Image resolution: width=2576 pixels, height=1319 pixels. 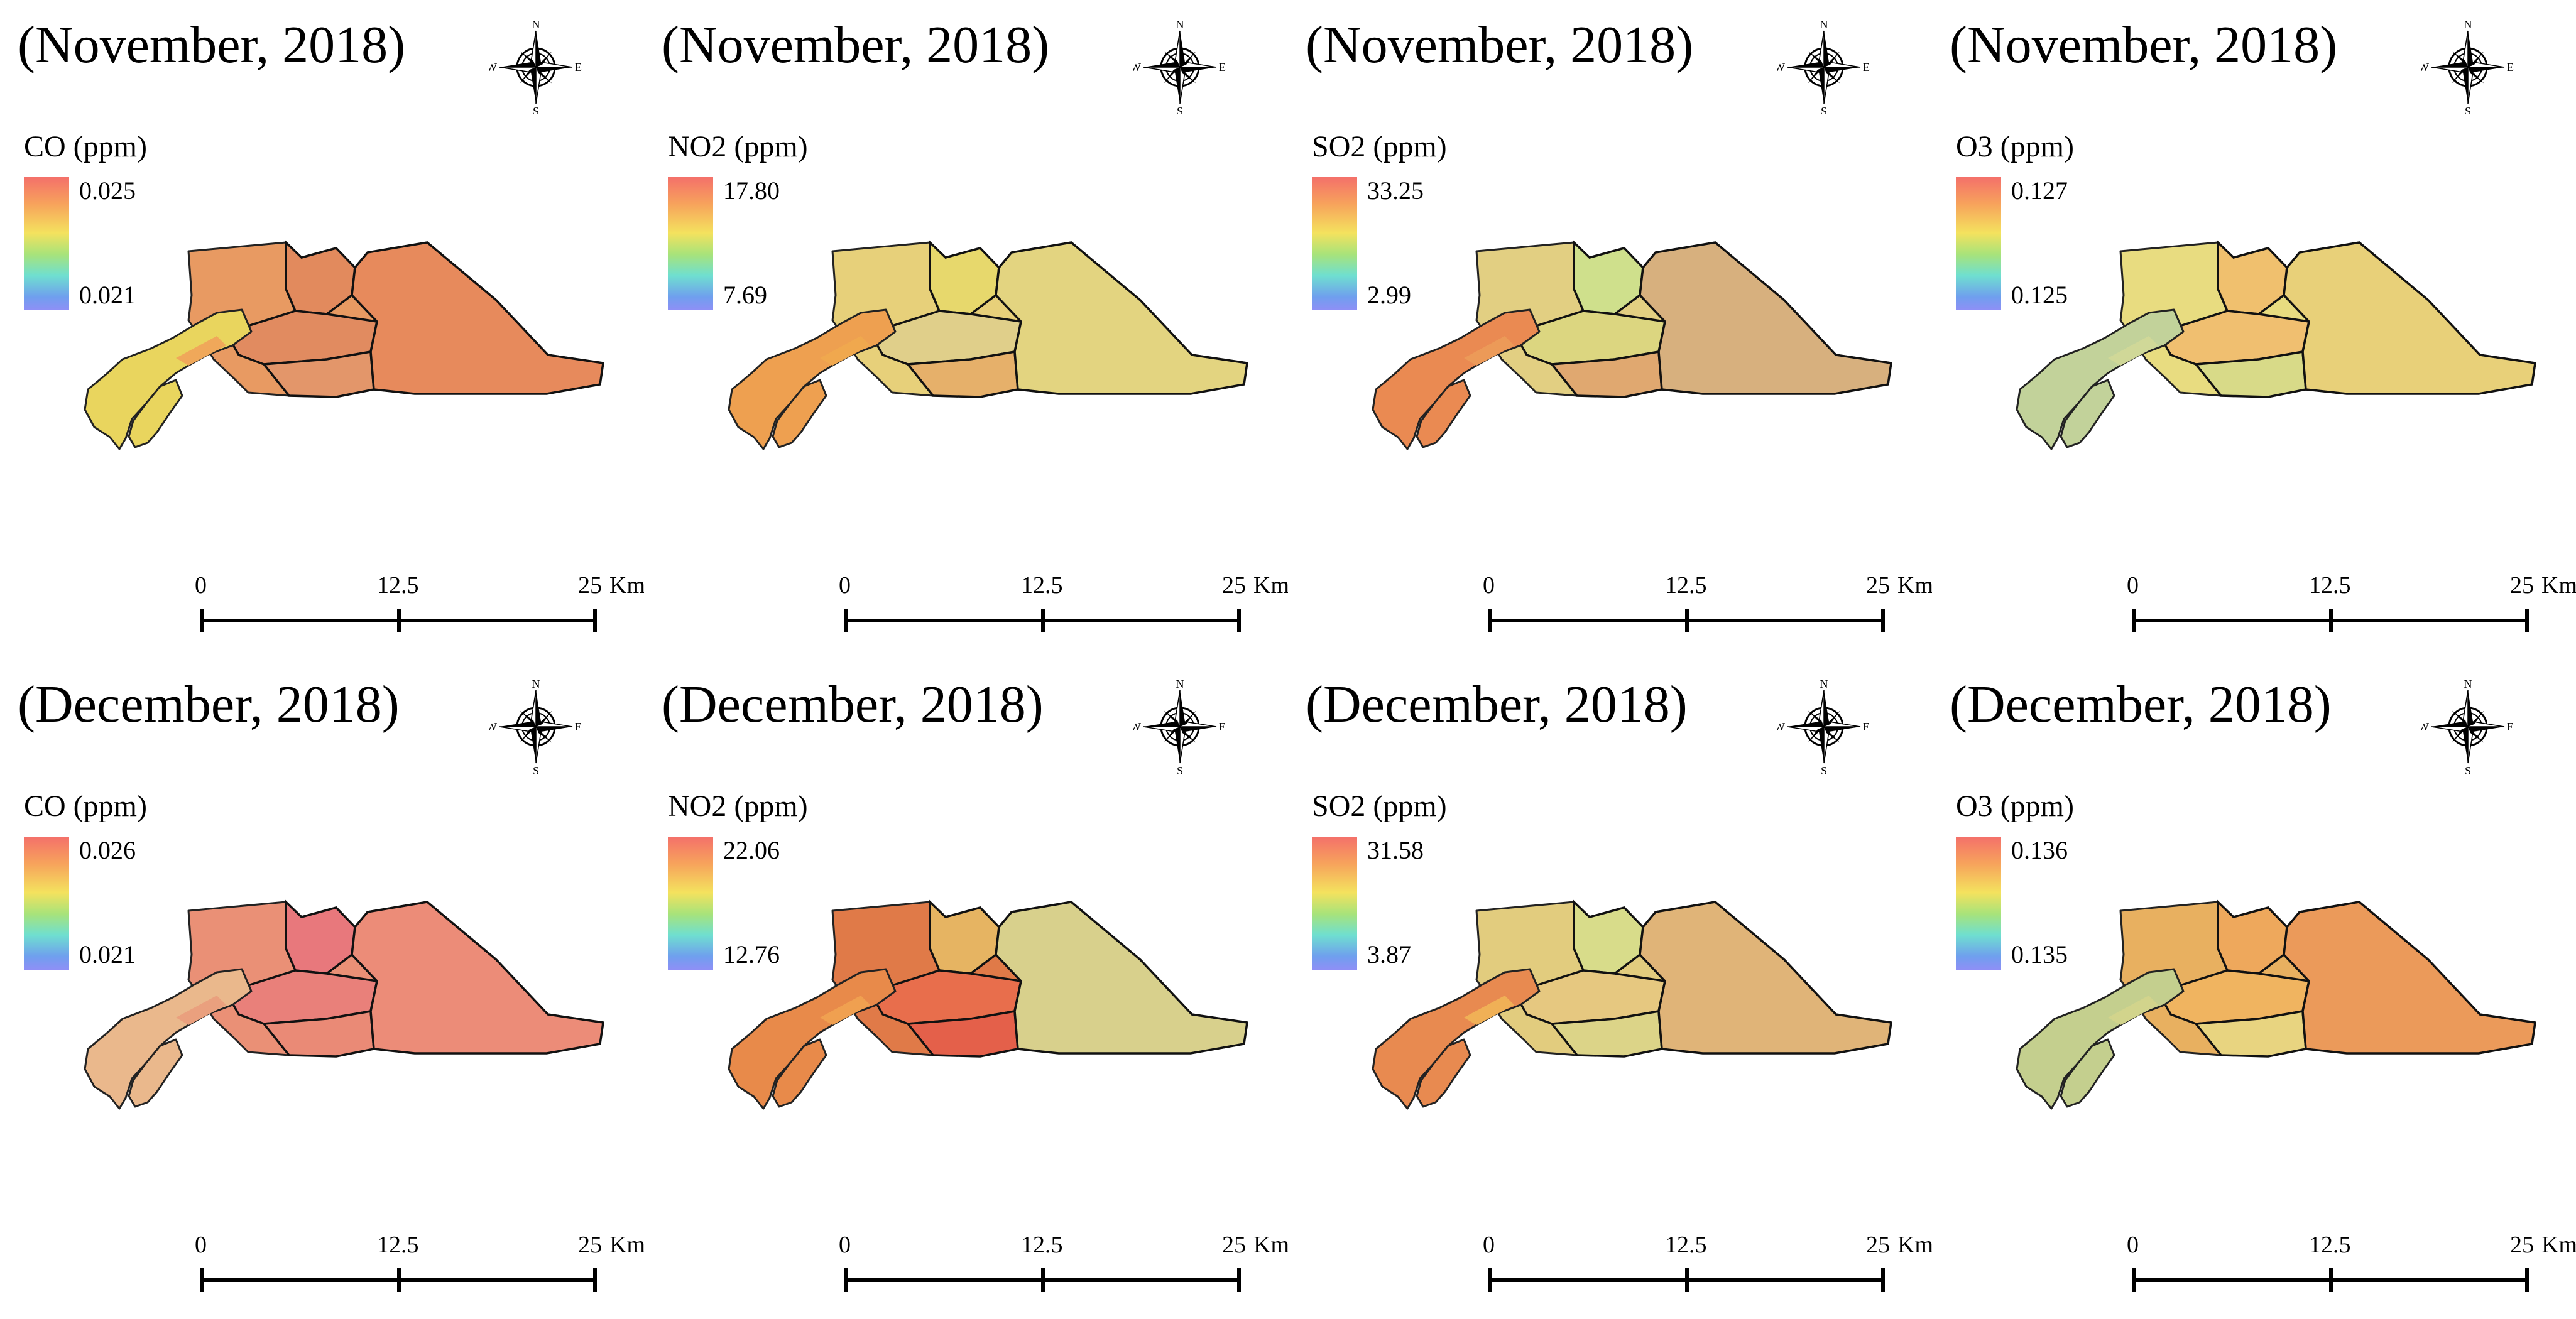 What do you see at coordinates (2254, 989) in the screenshot?
I see `map-panel-o3-dec: (December, 2018) N S E W` at bounding box center [2254, 989].